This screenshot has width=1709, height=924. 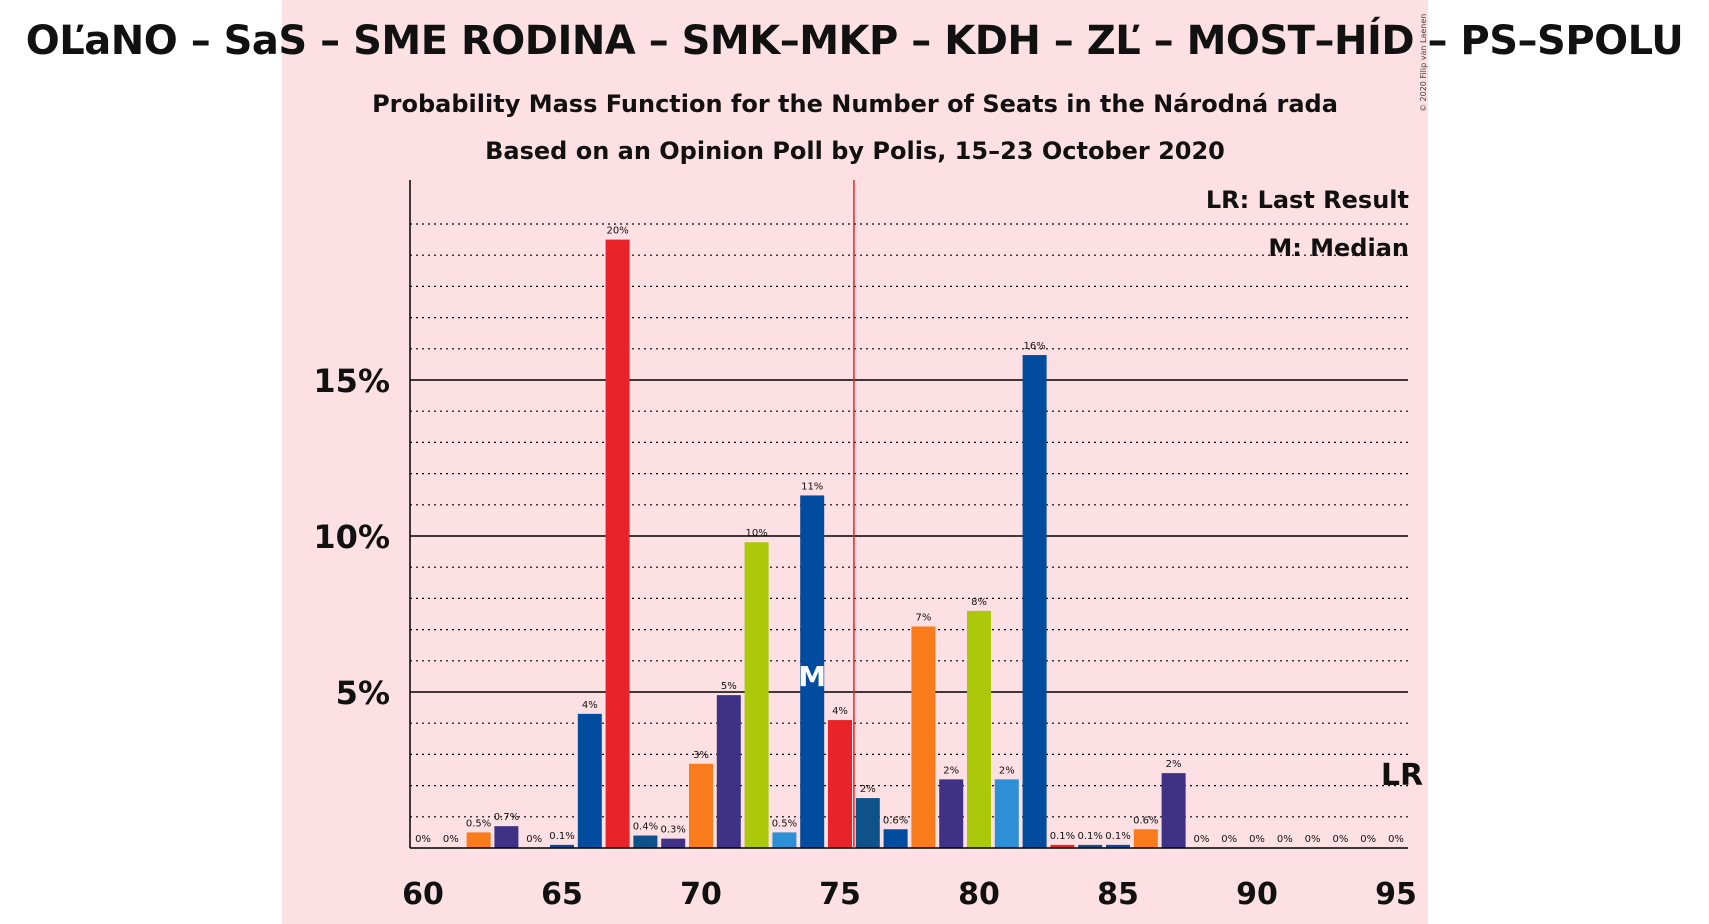 I want to click on legend-median: M: Median, so click(x=1338, y=248).